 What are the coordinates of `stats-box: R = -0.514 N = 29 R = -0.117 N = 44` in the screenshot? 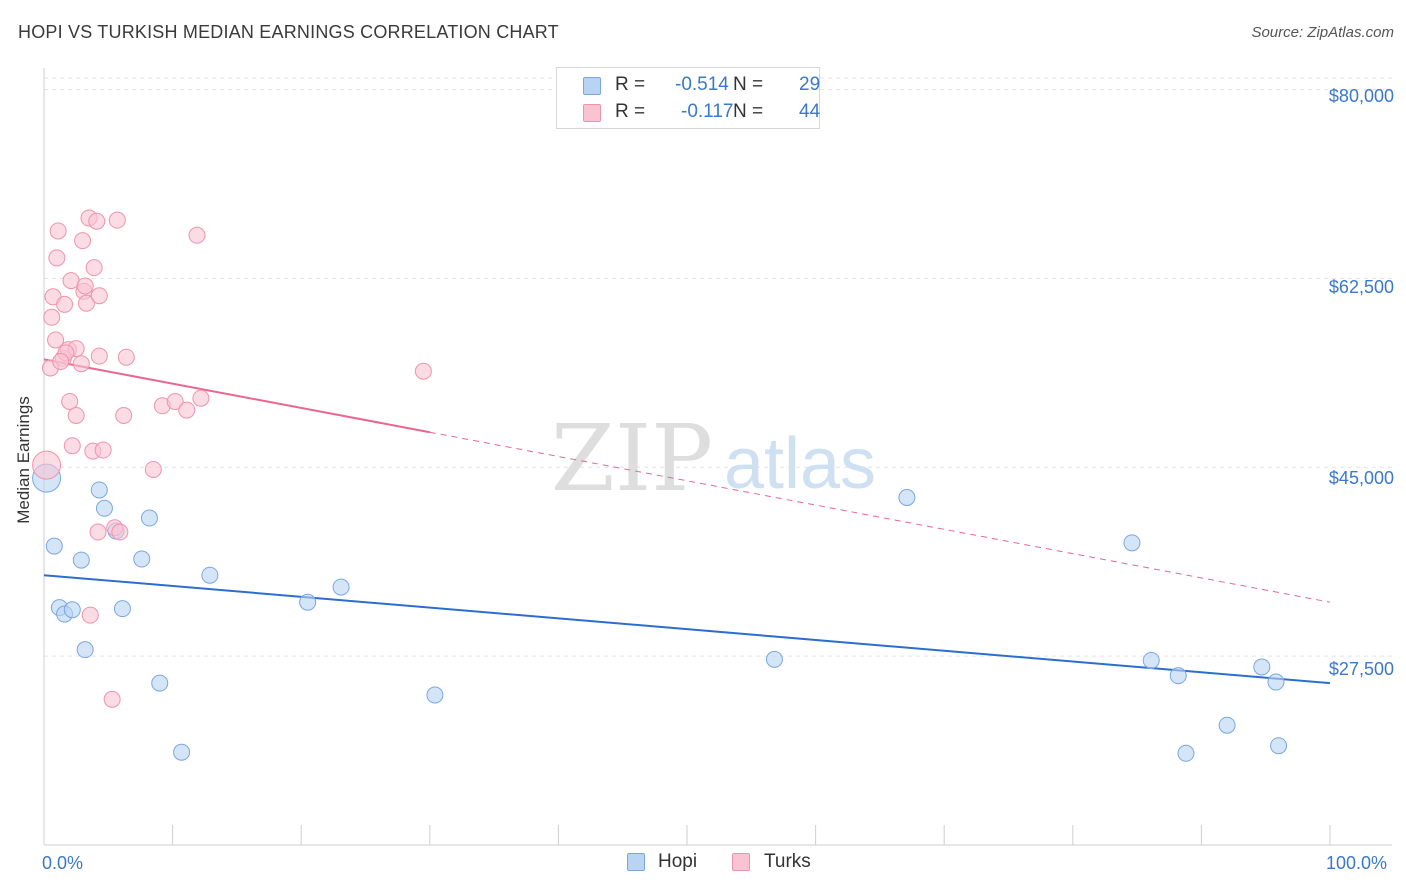 It's located at (688, 98).